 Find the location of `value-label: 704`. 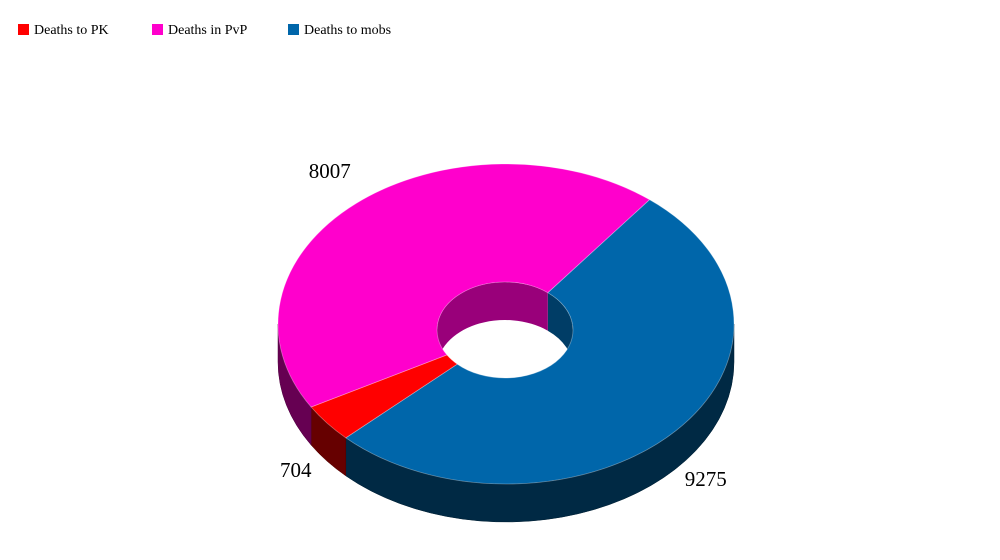

value-label: 704 is located at coordinates (296, 470).